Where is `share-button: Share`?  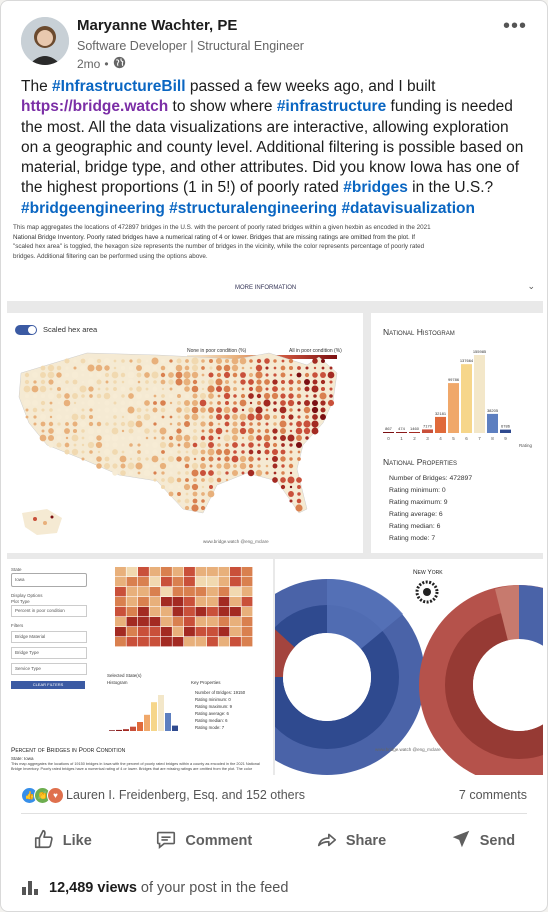
share-button: Share is located at coordinates (351, 841).